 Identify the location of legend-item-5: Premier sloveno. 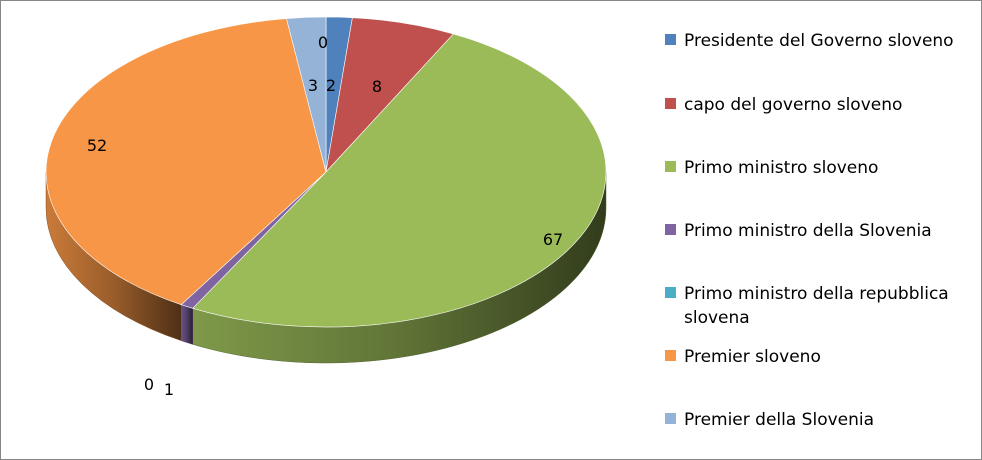
(815, 357).